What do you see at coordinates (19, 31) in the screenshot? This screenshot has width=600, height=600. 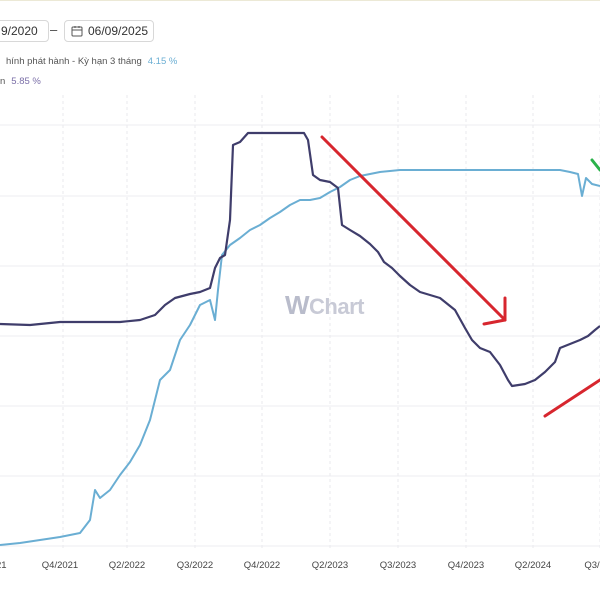 I see `start-date-value: 9/2020` at bounding box center [19, 31].